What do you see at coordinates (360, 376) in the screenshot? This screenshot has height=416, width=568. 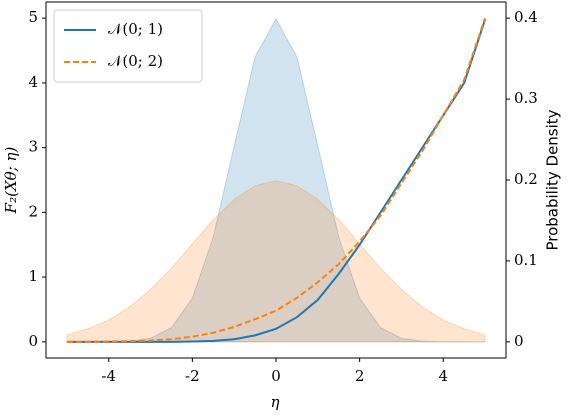 I see `x-tick-label: 2` at bounding box center [360, 376].